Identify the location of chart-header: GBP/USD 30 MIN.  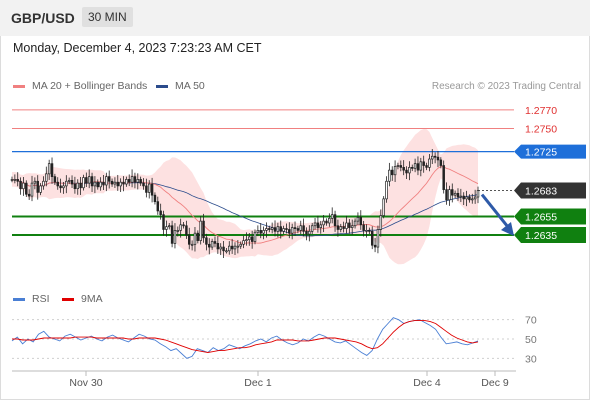
(295, 18).